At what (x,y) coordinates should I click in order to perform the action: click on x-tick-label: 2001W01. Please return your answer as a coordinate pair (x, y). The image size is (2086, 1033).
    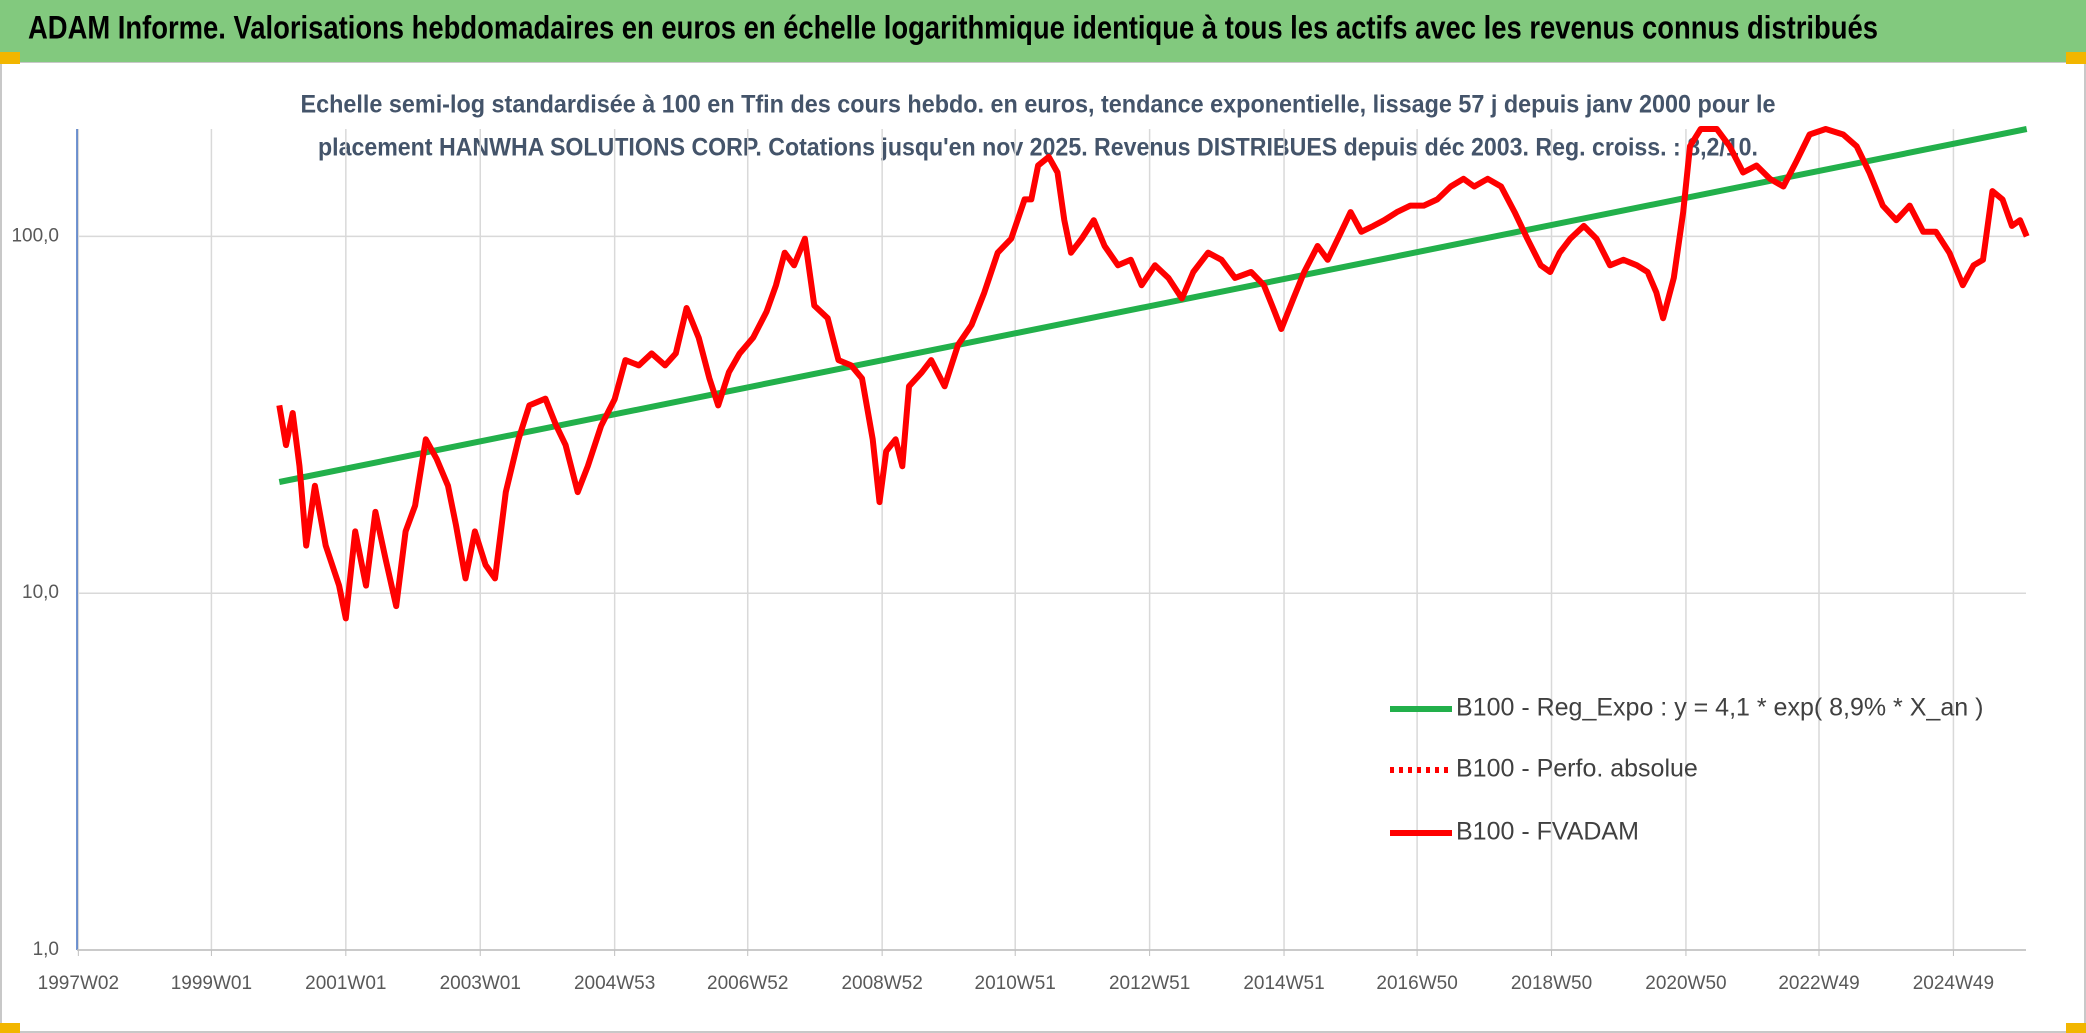
    Looking at the image, I should click on (345, 983).